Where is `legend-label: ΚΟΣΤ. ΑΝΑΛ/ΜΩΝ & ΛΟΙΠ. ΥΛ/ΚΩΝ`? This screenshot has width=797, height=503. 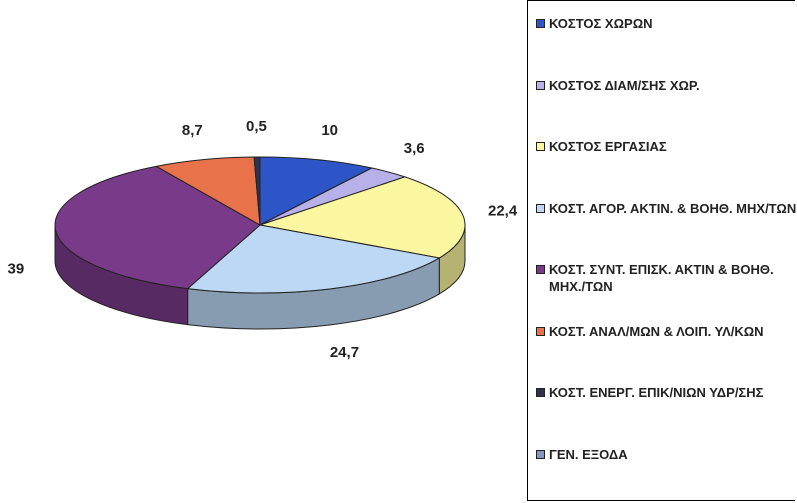
legend-label: ΚΟΣΤ. ΑΝΑΛ/ΜΩΝ & ΛΟΙΠ. ΥΛ/ΚΩΝ is located at coordinates (656, 331).